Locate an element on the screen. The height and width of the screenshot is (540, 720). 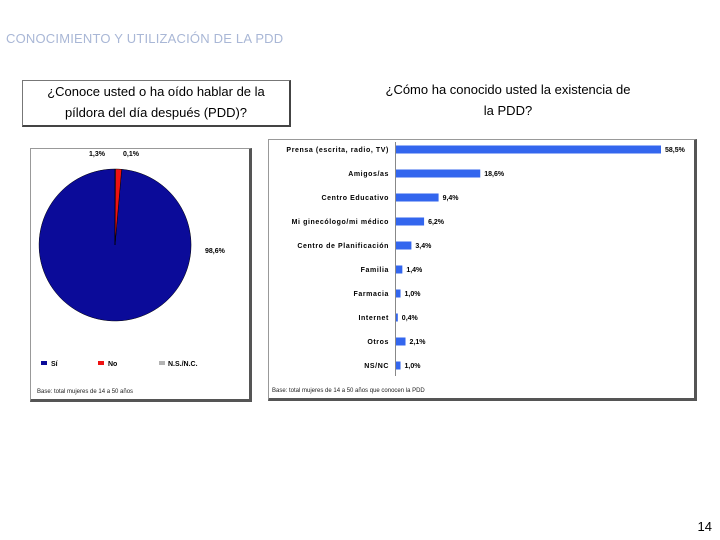
bar-value-label: 2,1% is located at coordinates (418, 342).